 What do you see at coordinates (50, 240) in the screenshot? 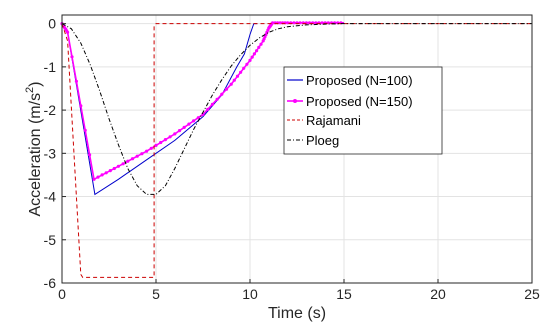
I see `y-tick-label: -5` at bounding box center [50, 240].